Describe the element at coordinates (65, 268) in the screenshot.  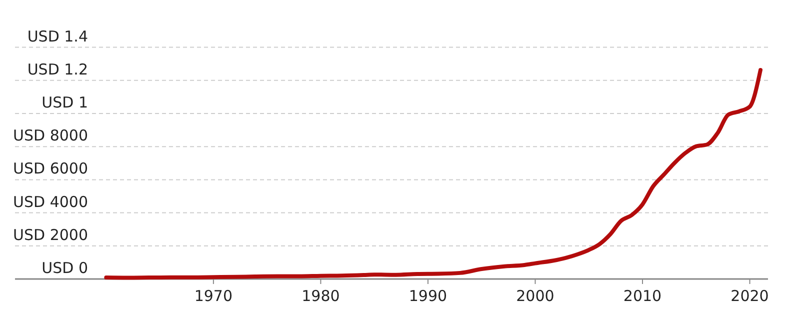
I see `annotation: USD 0` at that location.